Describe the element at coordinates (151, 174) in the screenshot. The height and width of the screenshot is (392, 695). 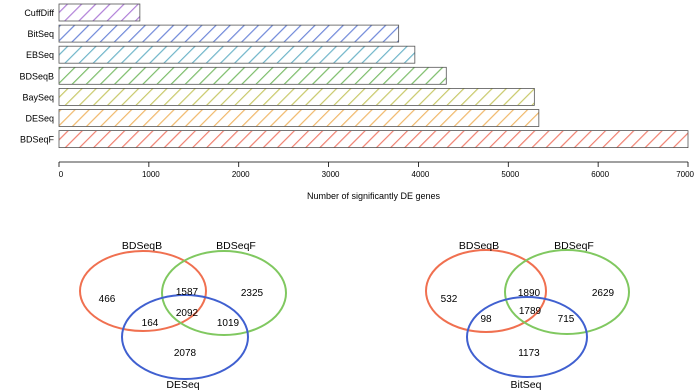
I see `x-tick-label-1000: 1000` at that location.